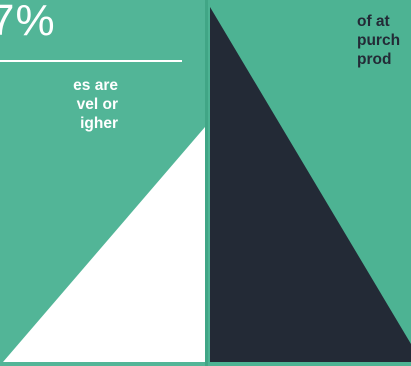 This screenshot has height=366, width=411. I want to click on stat-caption-line: igher, so click(99, 123).